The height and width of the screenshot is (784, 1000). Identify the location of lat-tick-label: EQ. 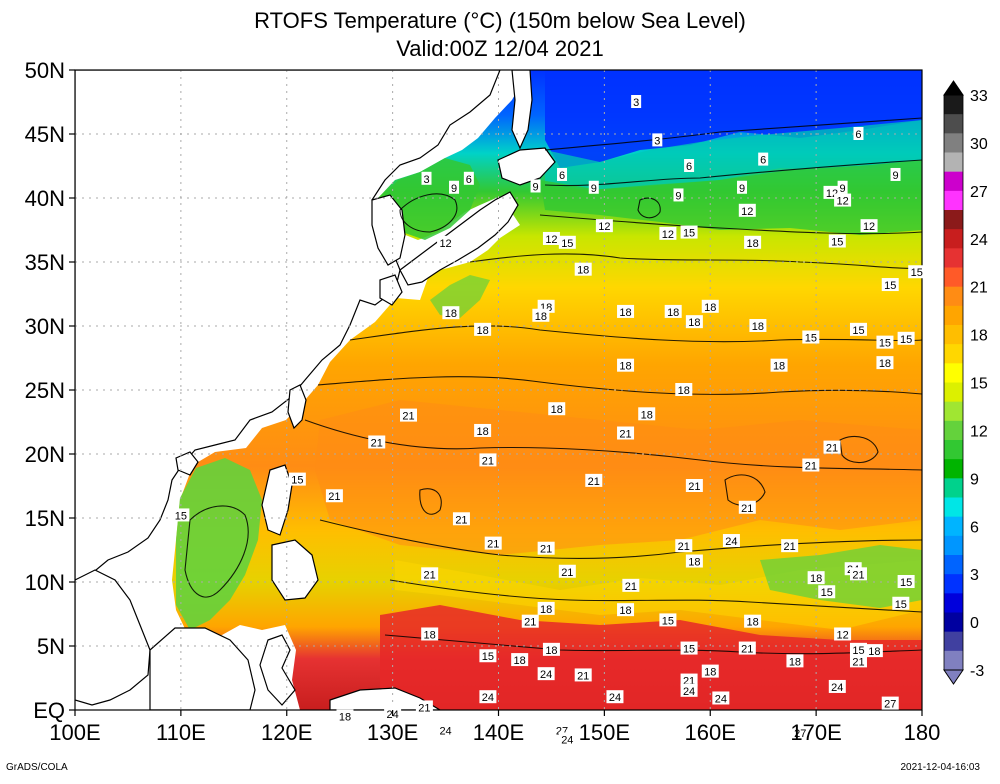
(49, 710).